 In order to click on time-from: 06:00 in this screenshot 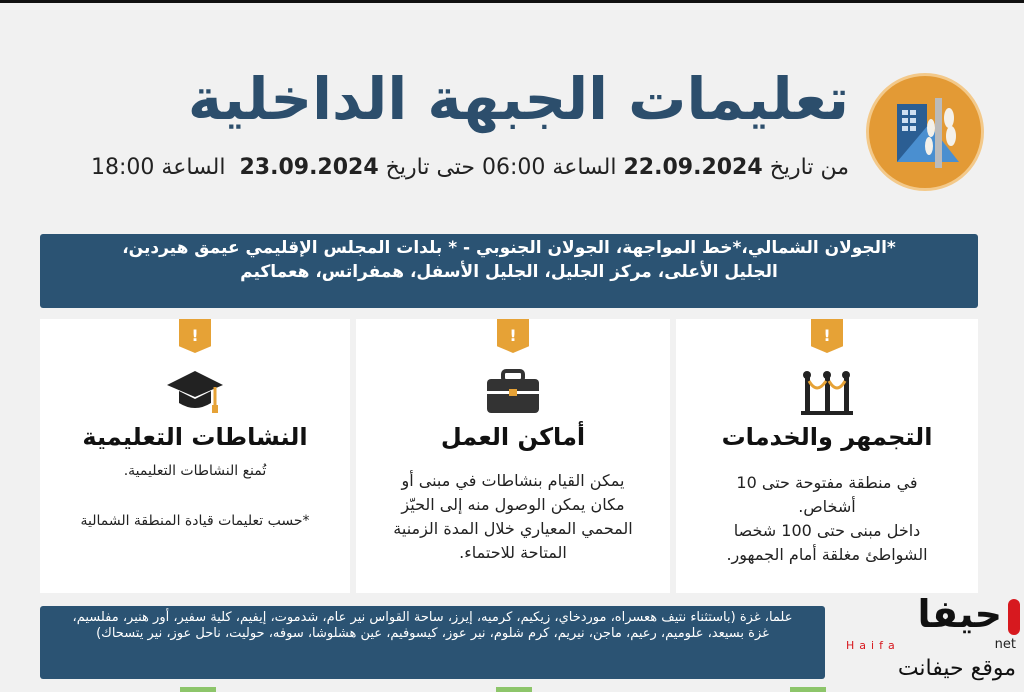, I will do `click(514, 167)`.